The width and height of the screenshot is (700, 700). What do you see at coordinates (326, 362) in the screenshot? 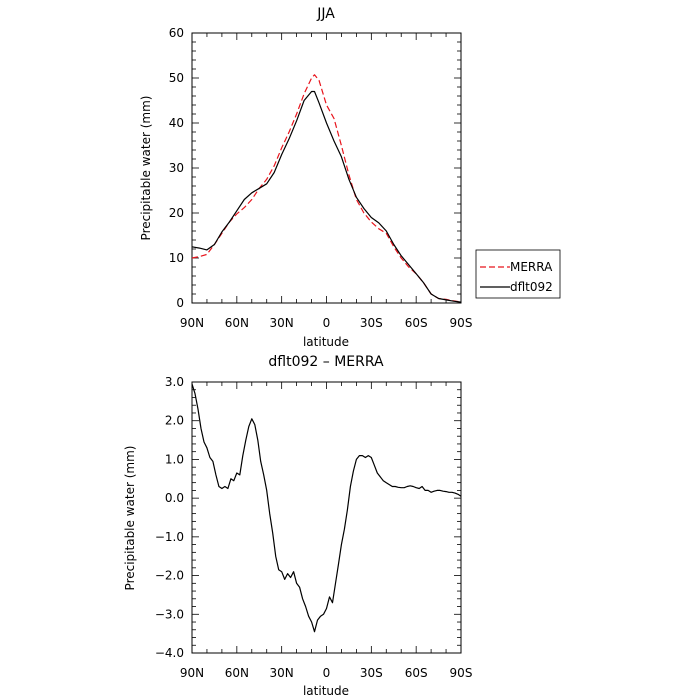
I see `chart-bottom-title: dflt092 – MERRA` at bounding box center [326, 362].